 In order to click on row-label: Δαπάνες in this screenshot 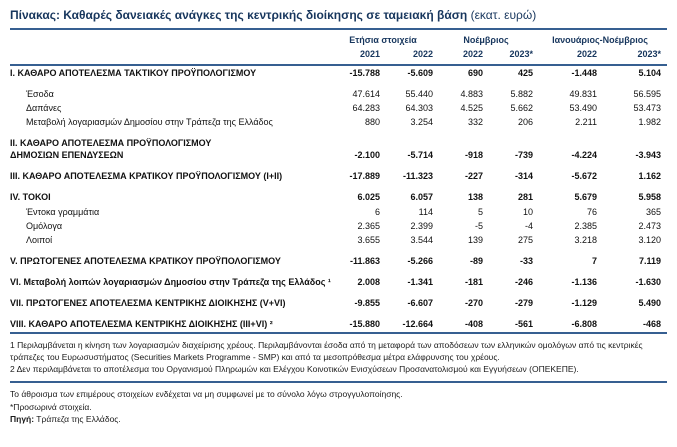, I will do `click(44, 107)`.